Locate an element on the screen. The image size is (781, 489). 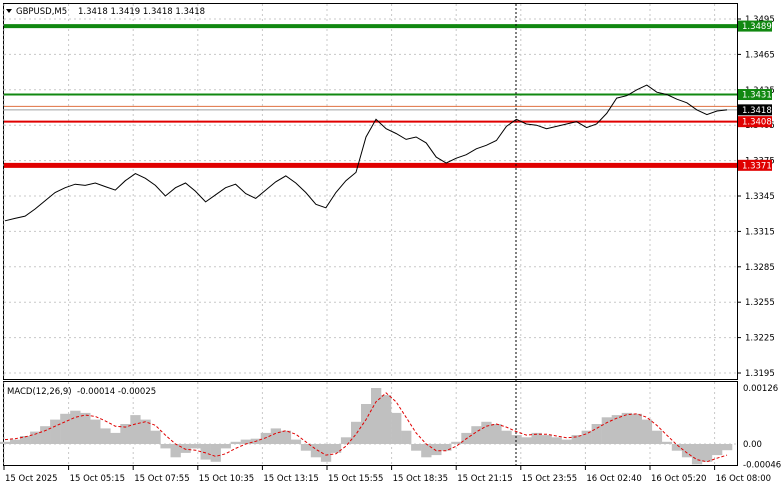
level-1-3431-label: 1.3431 is located at coordinates (757, 96).